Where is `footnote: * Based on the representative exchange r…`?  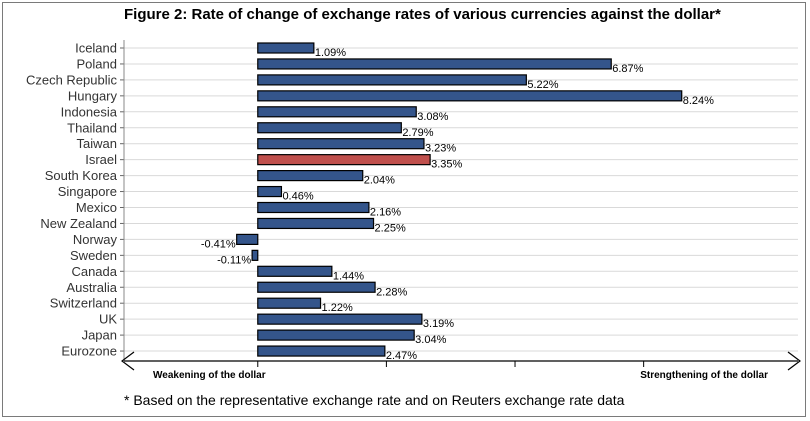
footnote: * Based on the representative exchange r… is located at coordinates (374, 400).